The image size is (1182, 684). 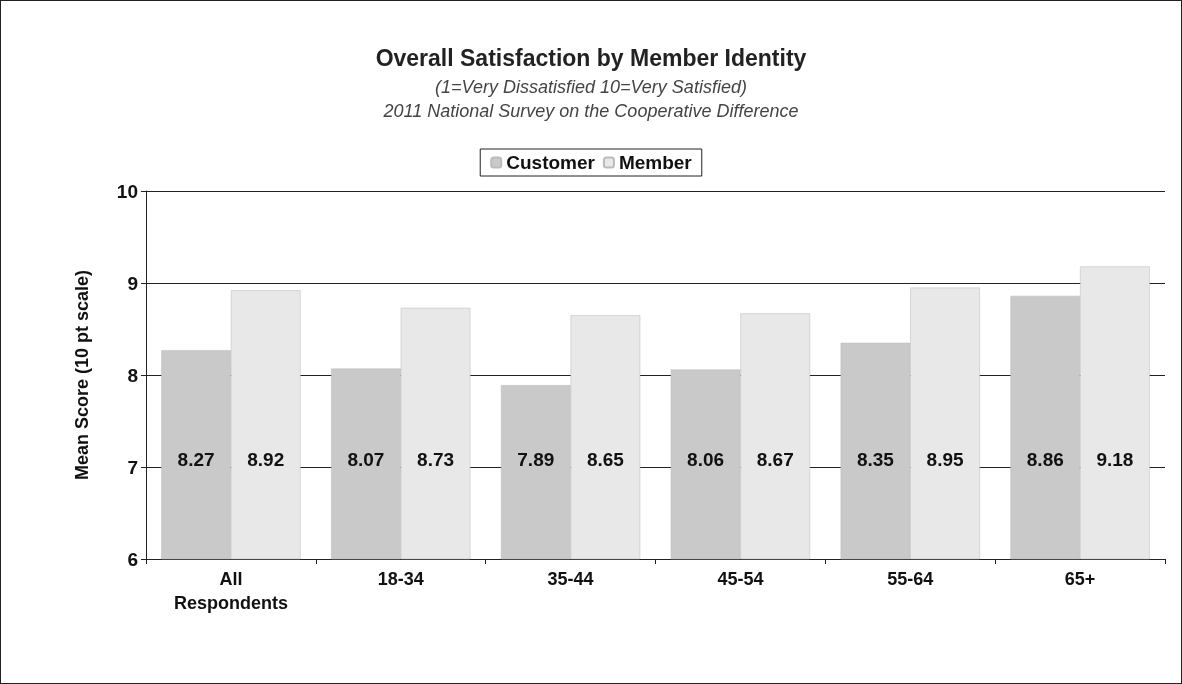 What do you see at coordinates (127, 191) in the screenshot?
I see `y-tick-label: 10` at bounding box center [127, 191].